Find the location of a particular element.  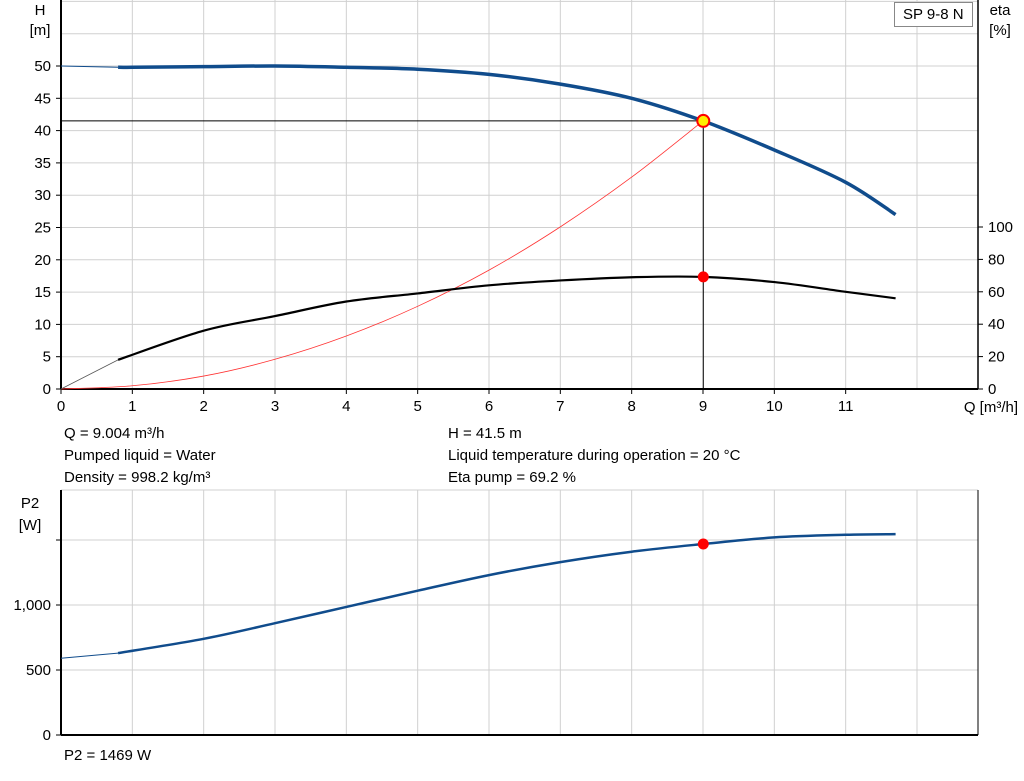

y-axis-label: H is located at coordinates (40, 10).